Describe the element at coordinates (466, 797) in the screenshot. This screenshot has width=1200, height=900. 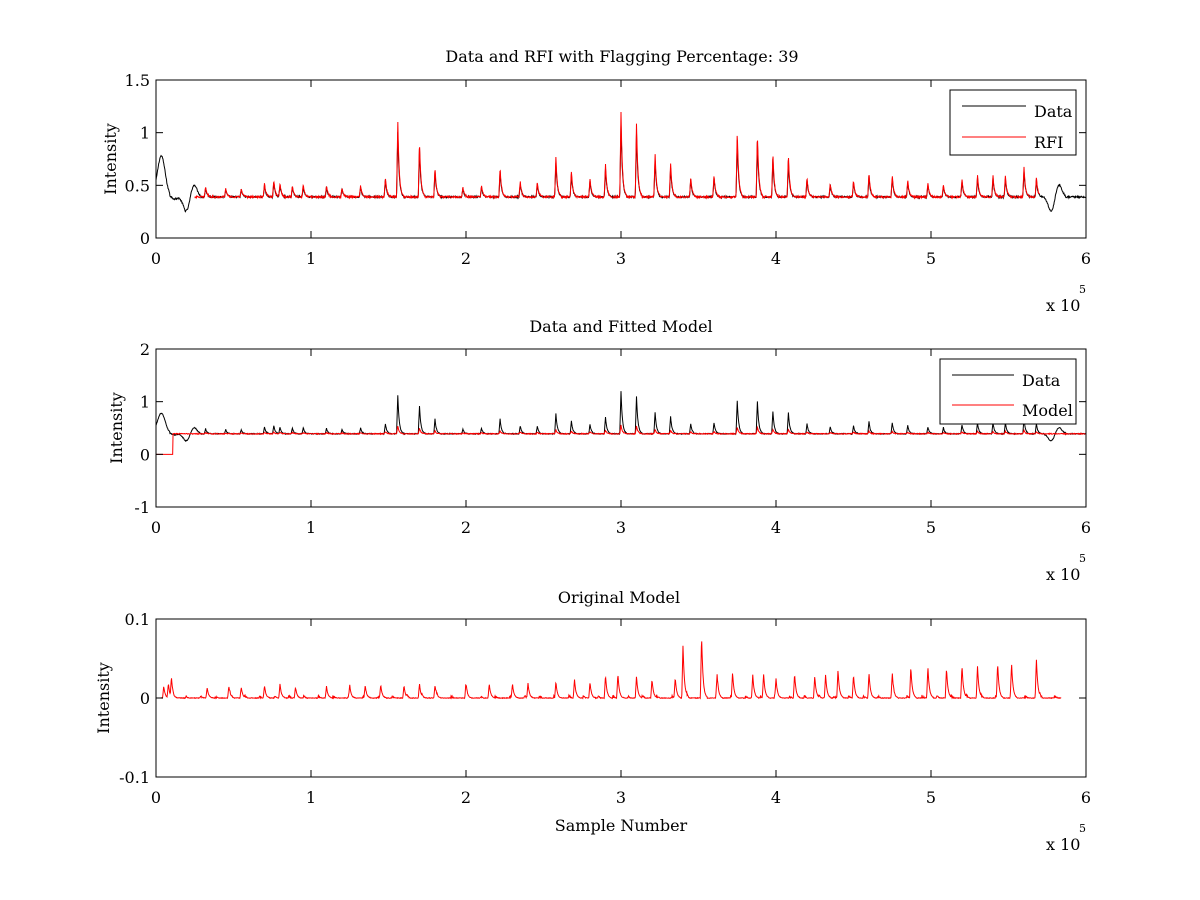
I see `panel-3-xtick-label: 2` at that location.